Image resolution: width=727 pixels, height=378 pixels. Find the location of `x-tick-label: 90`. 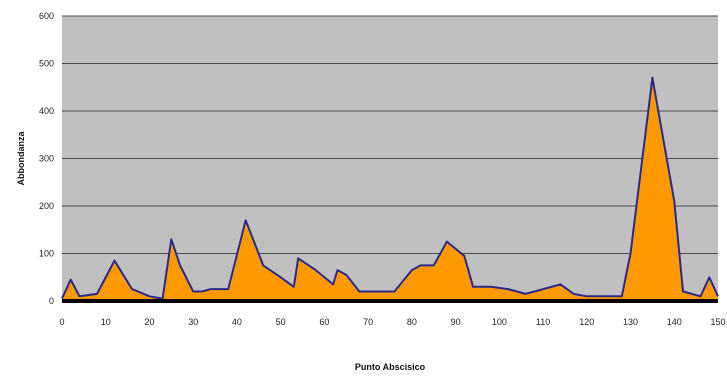

x-tick-label: 90 is located at coordinates (456, 322).